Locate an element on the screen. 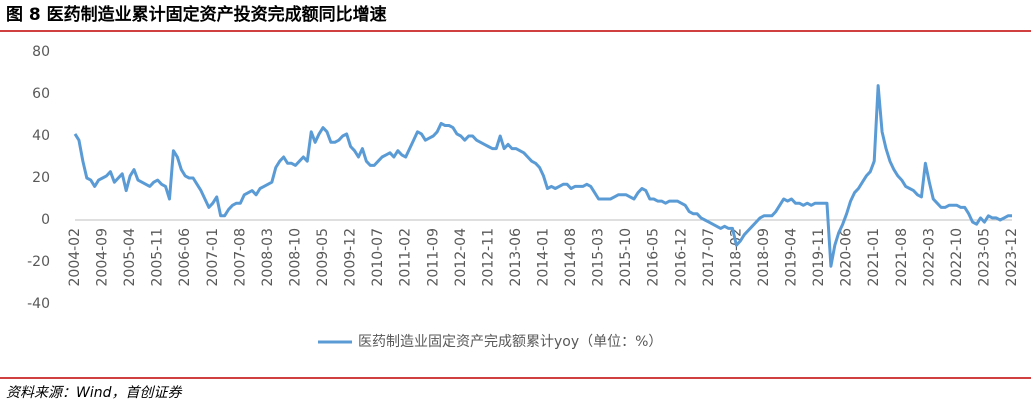 The height and width of the screenshot is (407, 1031). x-tick-label: 2014-08 is located at coordinates (571, 257).